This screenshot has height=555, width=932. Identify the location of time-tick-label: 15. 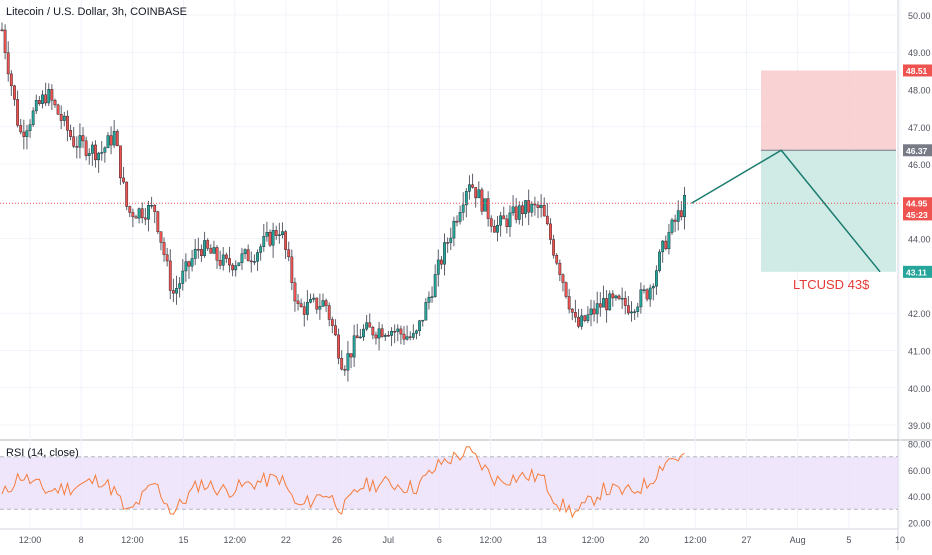
(184, 540).